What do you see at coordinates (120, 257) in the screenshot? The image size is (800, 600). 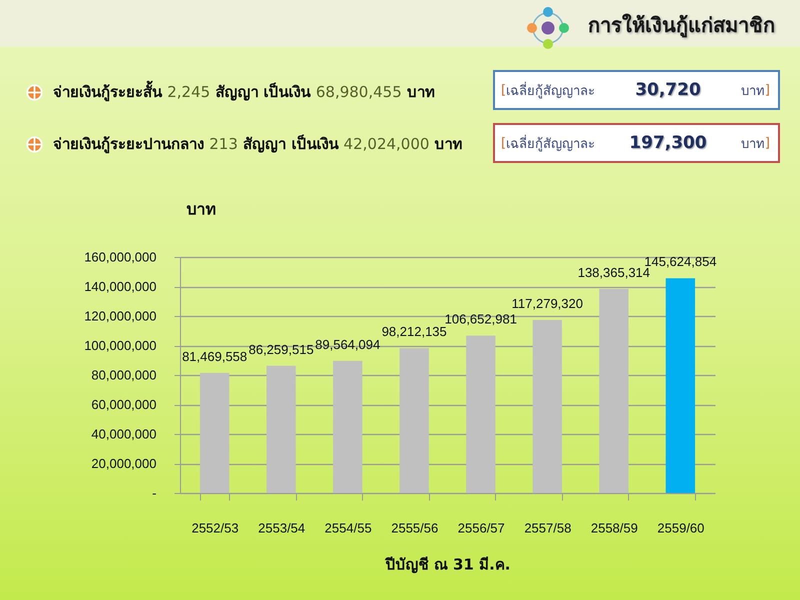 I see `y-tick-label: 160,000,000` at bounding box center [120, 257].